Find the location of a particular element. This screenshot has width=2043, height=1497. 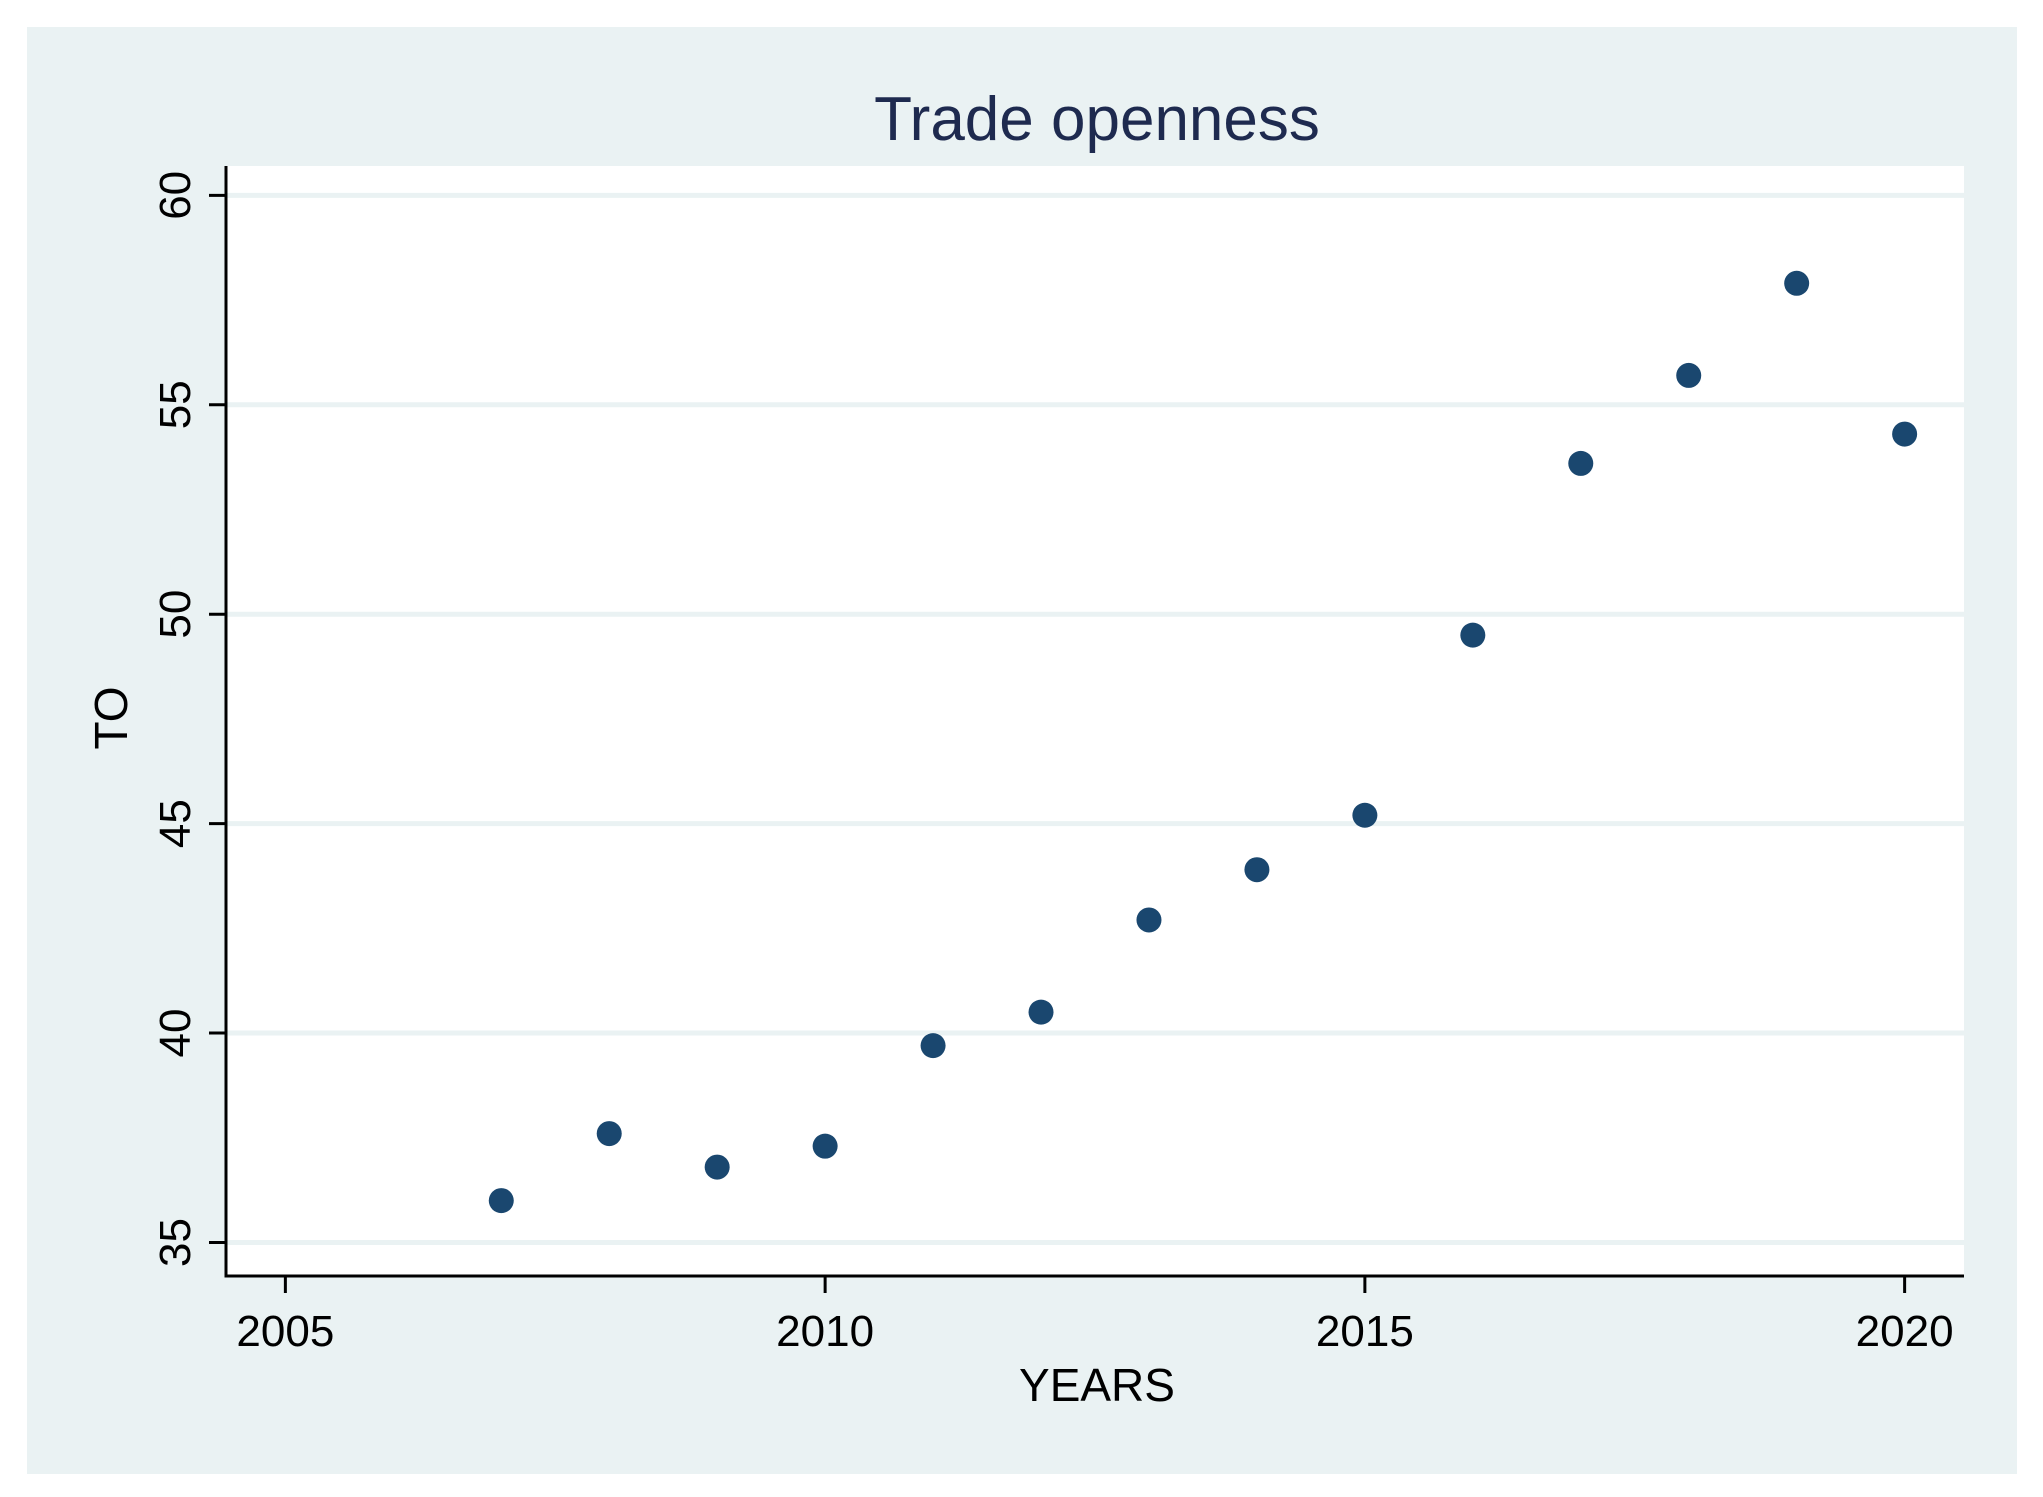

y-axis-label: TO is located at coordinates (111, 717).